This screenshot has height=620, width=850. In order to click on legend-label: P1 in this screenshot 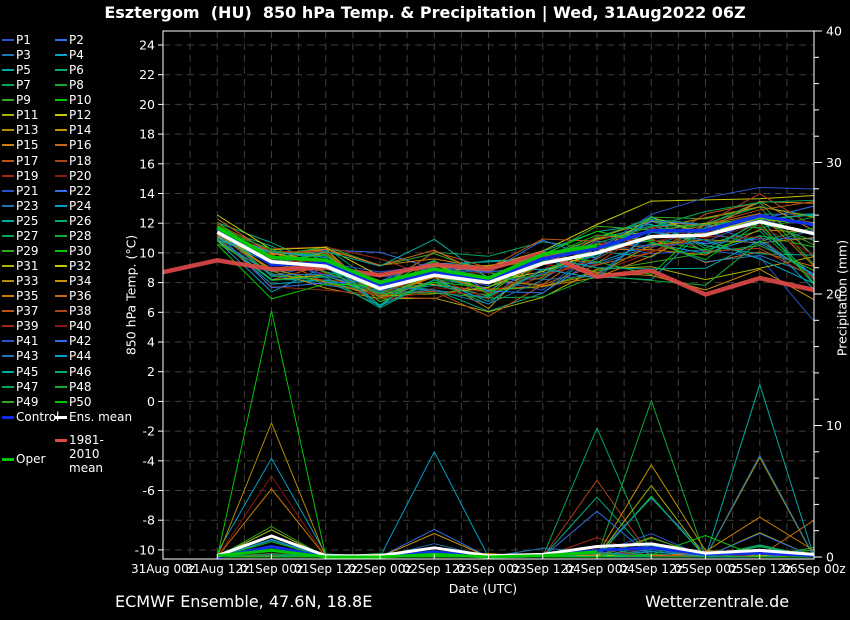, I will do `click(23, 40)`.